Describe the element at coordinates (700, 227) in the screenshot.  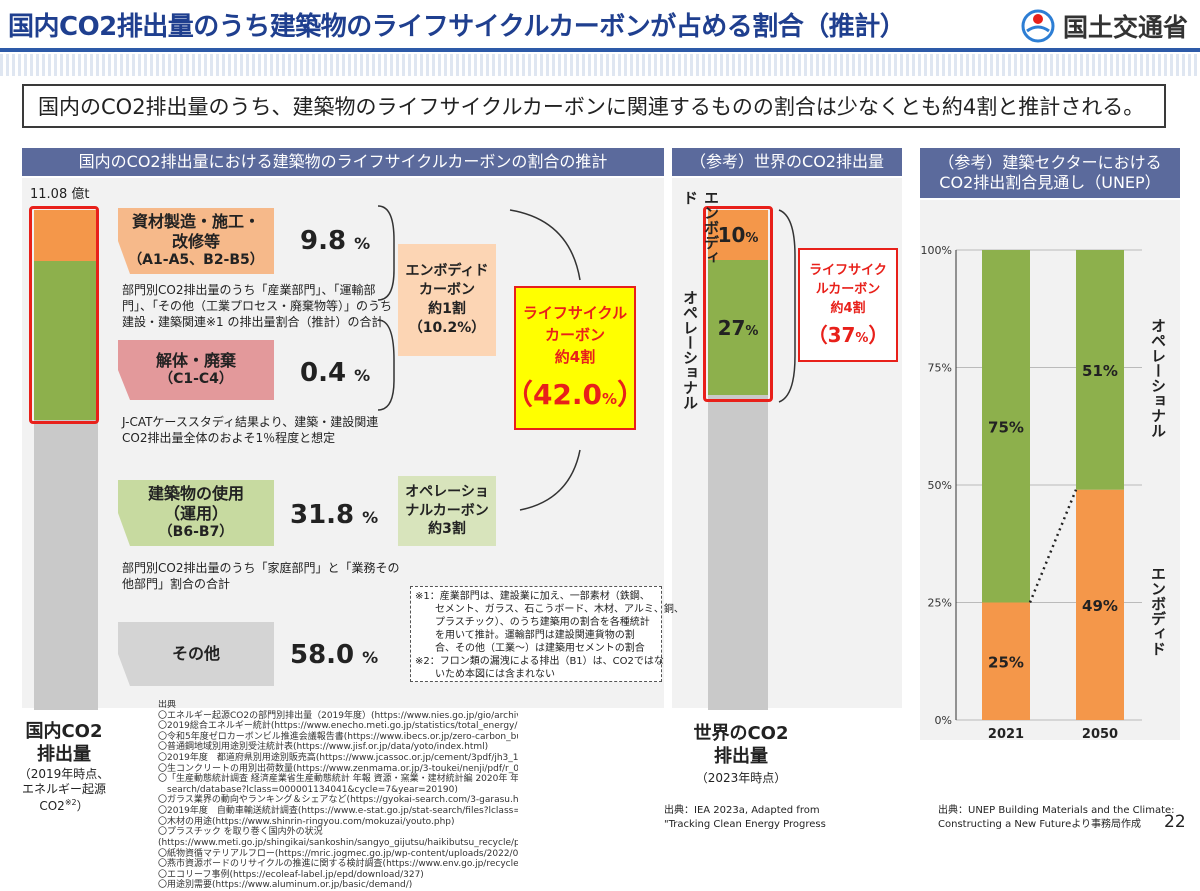
I see `world-embodied-axis-label: エンボディド` at that location.